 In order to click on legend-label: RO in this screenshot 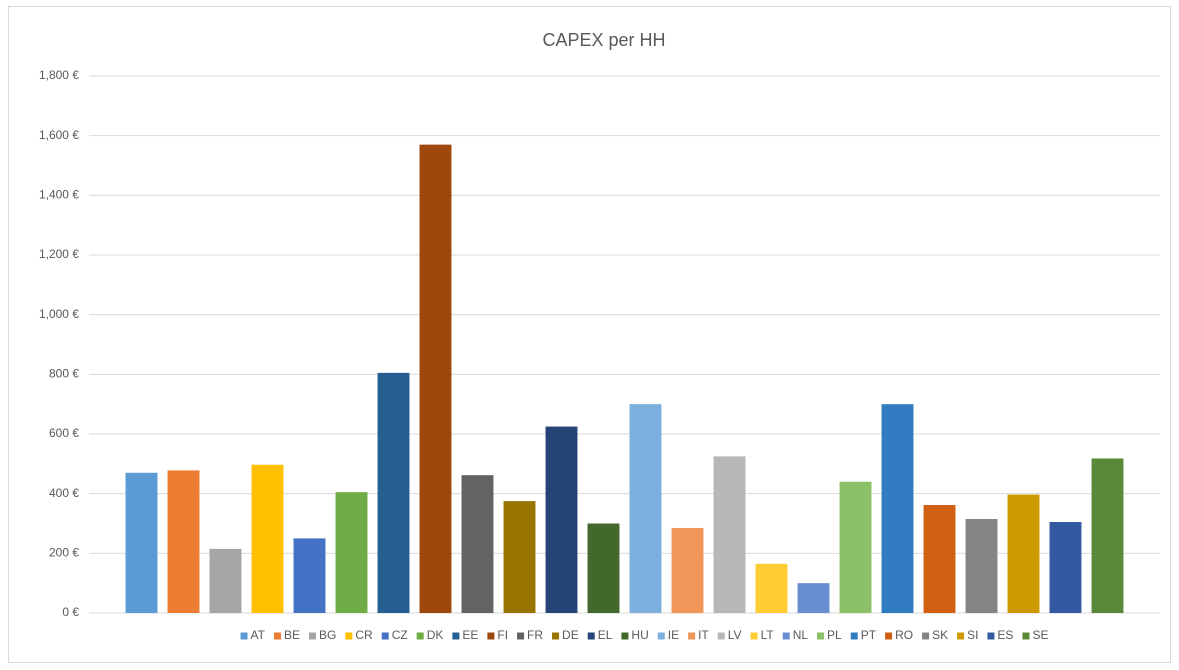, I will do `click(904, 635)`.